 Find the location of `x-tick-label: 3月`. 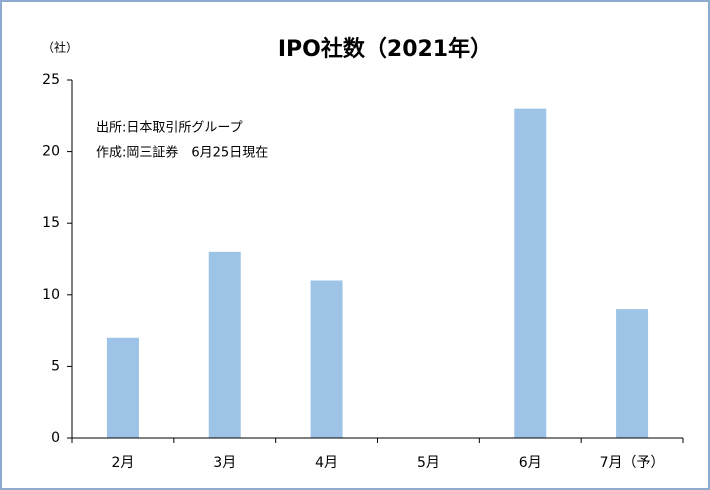

x-tick-label: 3月 is located at coordinates (224, 463).